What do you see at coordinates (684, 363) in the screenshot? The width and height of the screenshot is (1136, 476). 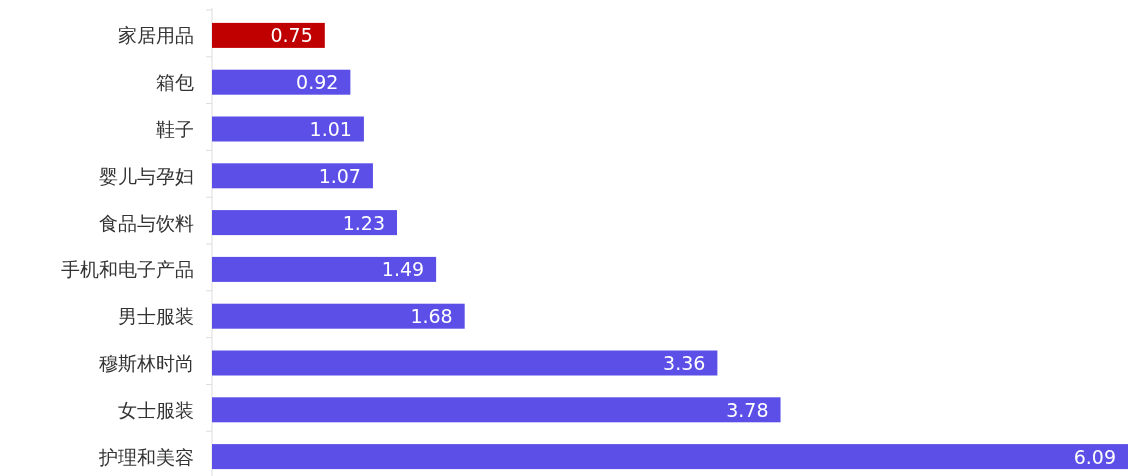 I see `data-label: 3.36` at bounding box center [684, 363].